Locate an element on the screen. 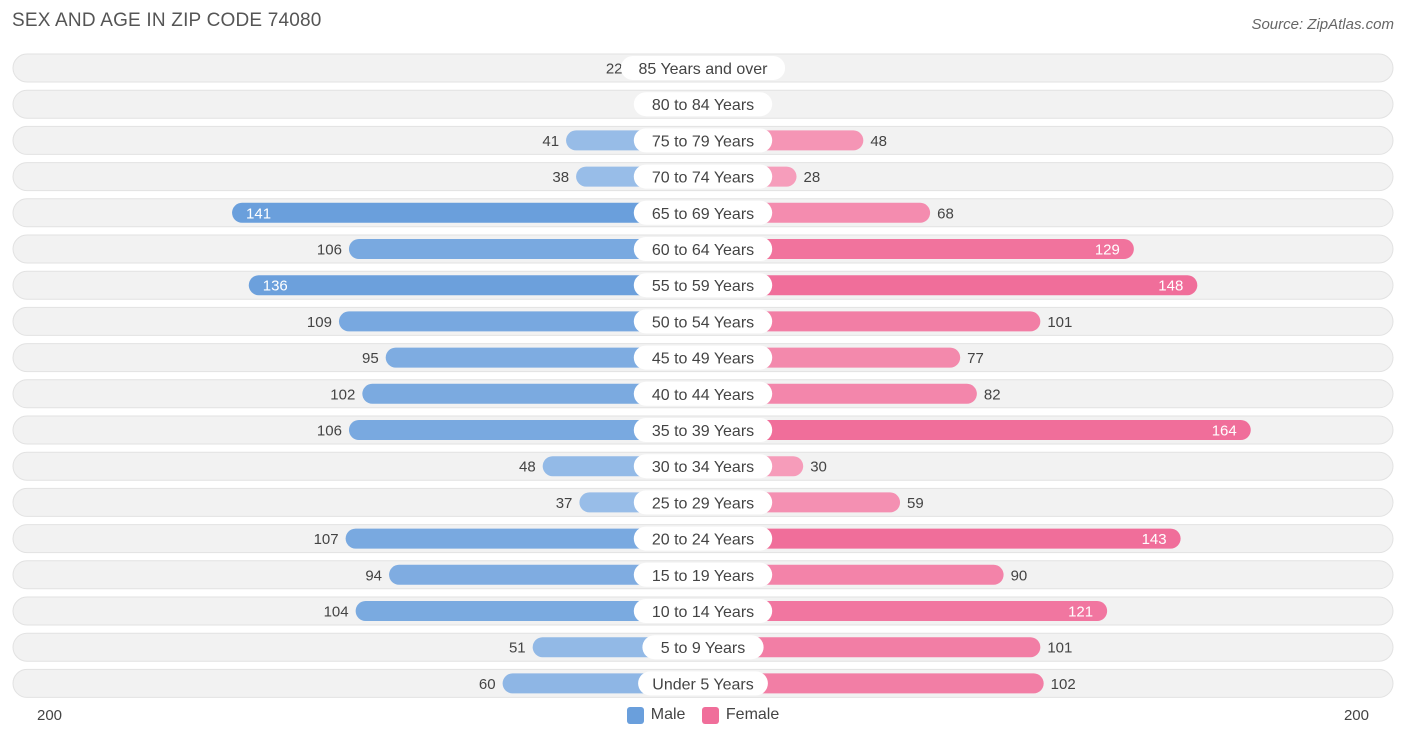 The height and width of the screenshot is (740, 1406). data-label-male: 102 is located at coordinates (342, 394).